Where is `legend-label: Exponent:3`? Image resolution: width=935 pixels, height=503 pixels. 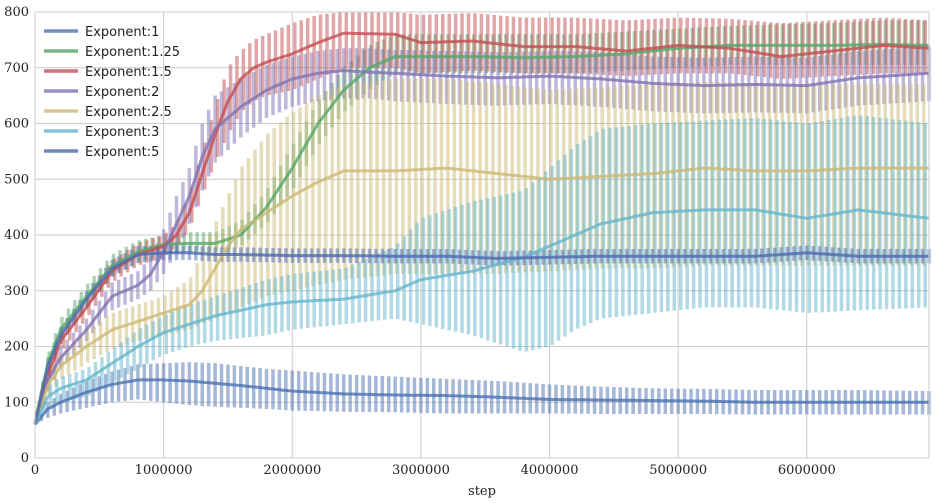 legend-label: Exponent:3 is located at coordinates (122, 132).